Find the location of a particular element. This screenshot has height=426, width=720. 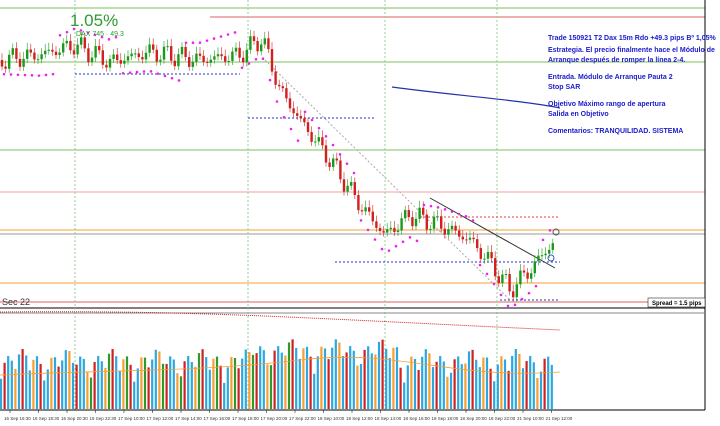

time-label: 18 Sep 16:00 is located at coordinates (416, 418).